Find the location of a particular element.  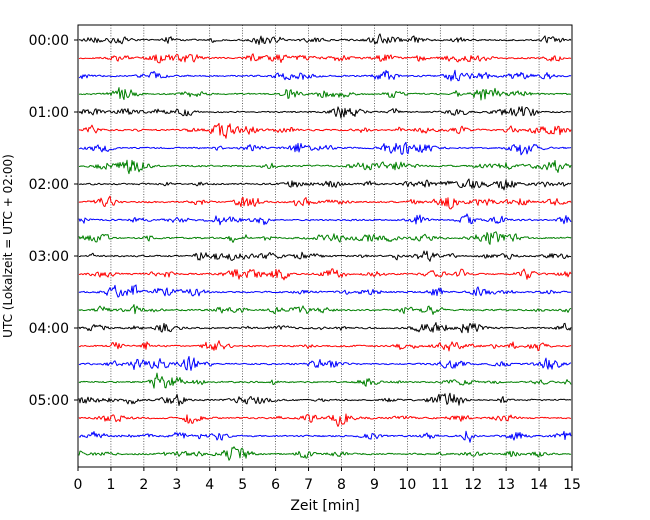

y-tick-label: 05:00 is located at coordinates (49, 401).